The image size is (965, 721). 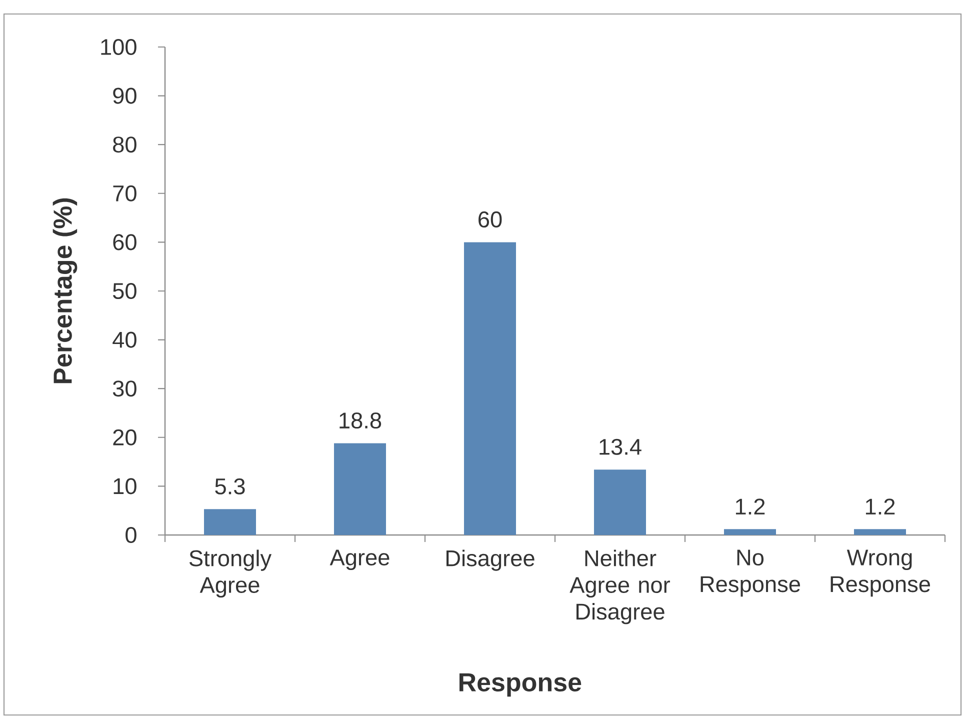 What do you see at coordinates (124, 96) in the screenshot?
I see `y-tick-label: 90` at bounding box center [124, 96].